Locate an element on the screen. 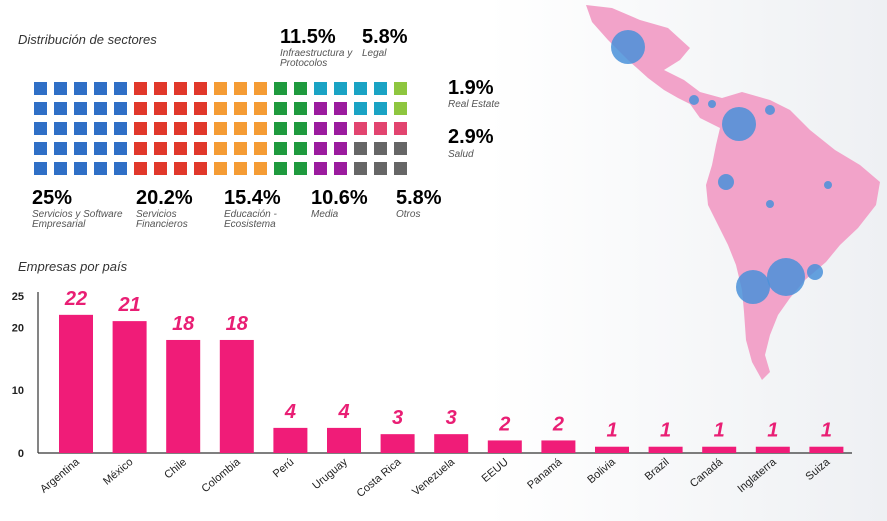  sector-label-salud: Salud is located at coordinates (461, 154).